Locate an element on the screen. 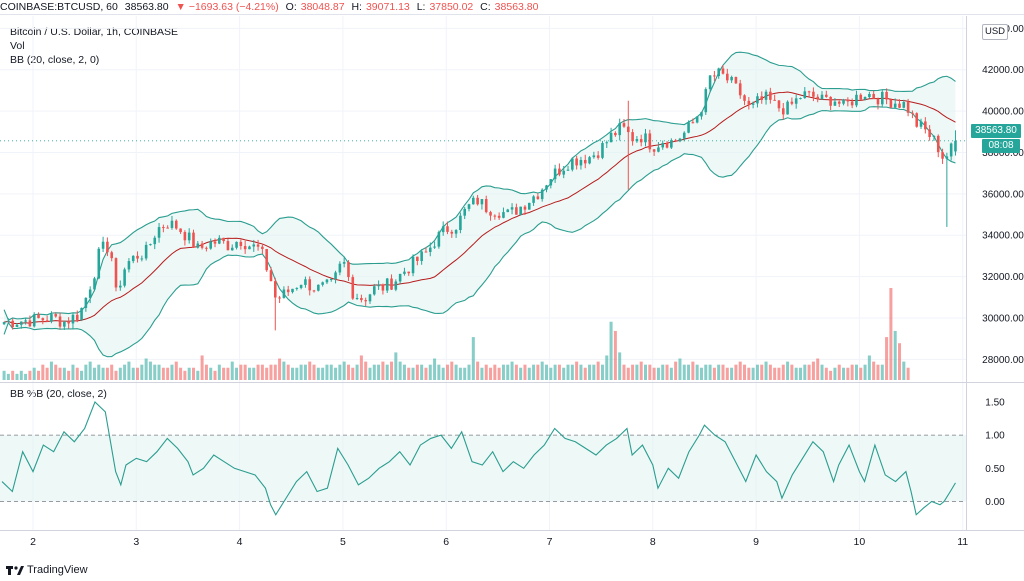  price-tick-label: 42000.00 is located at coordinates (1003, 70).